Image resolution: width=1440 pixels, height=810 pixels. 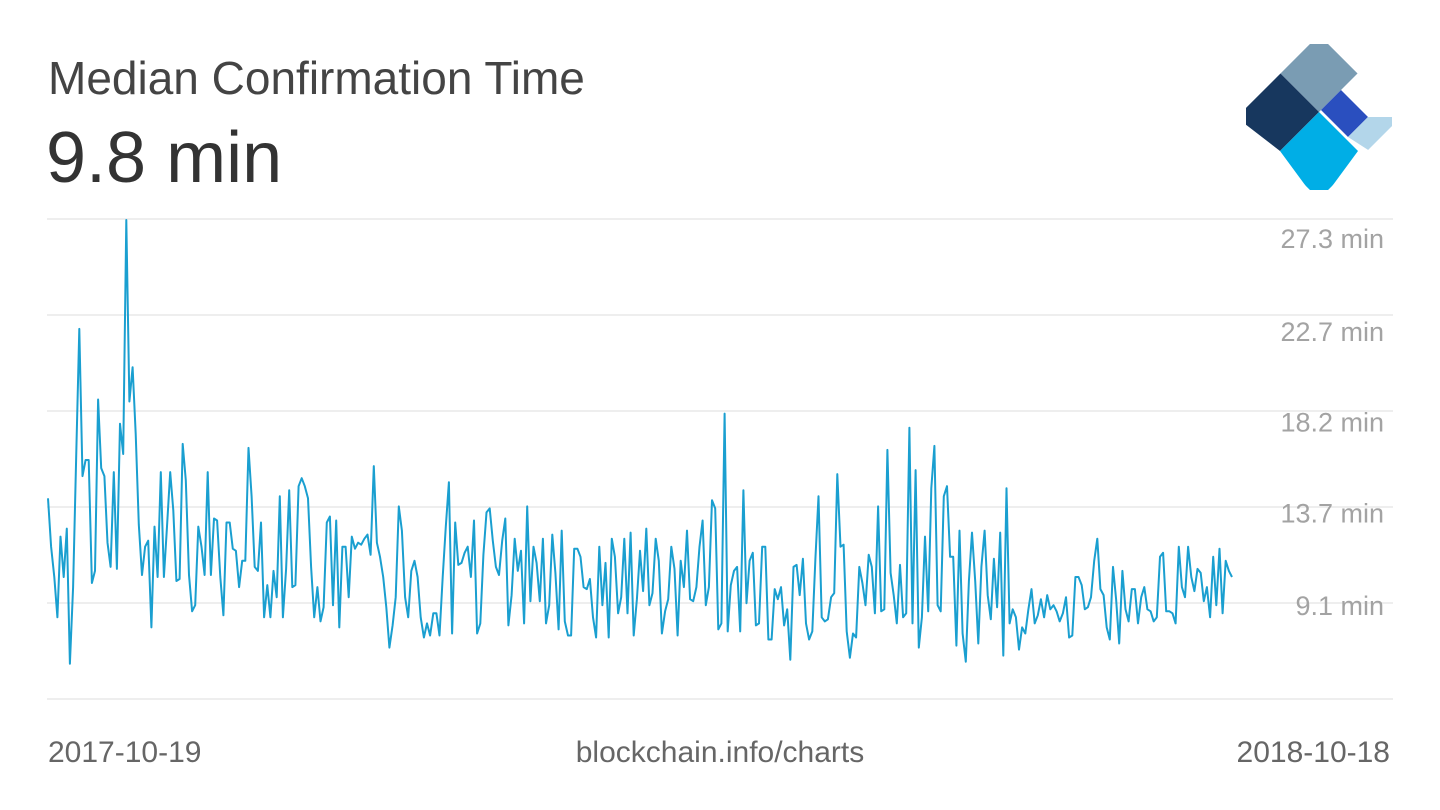 I want to click on end-date-label: 2018-10-18, so click(x=1313, y=752).